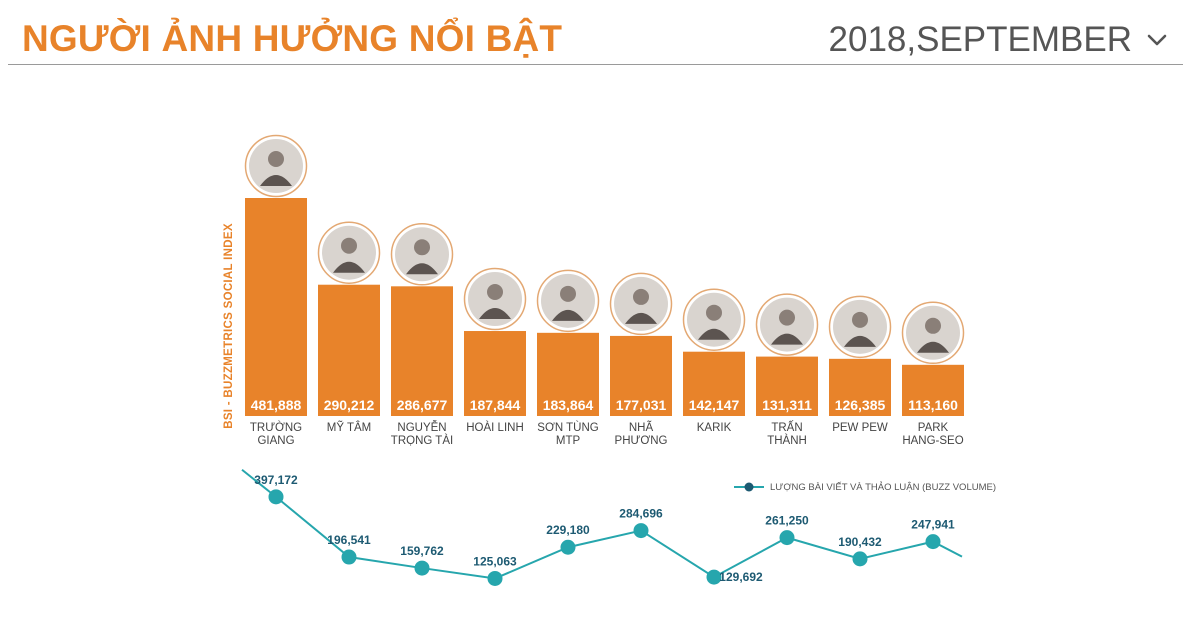 The width and height of the screenshot is (1200, 621). Describe the element at coordinates (602, 524) in the screenshot. I see `buzz-volume-line` at that location.